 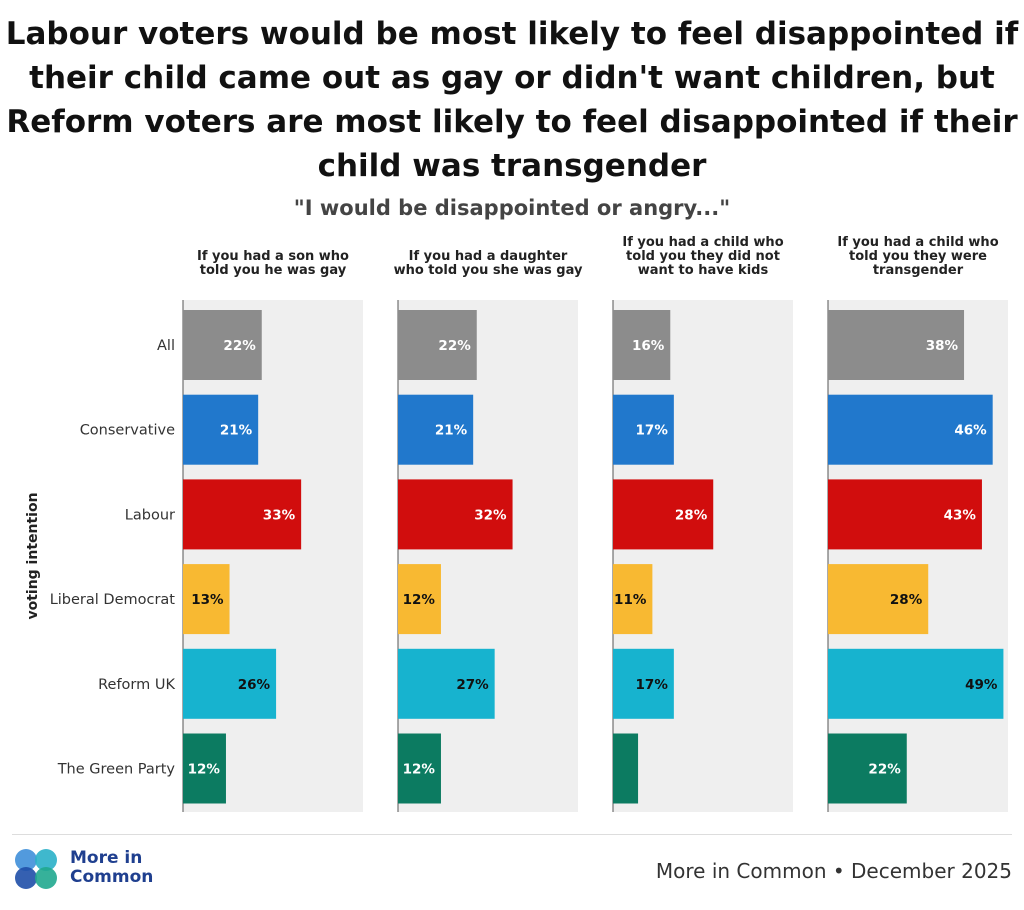 I want to click on footer-divider, so click(x=512, y=834).